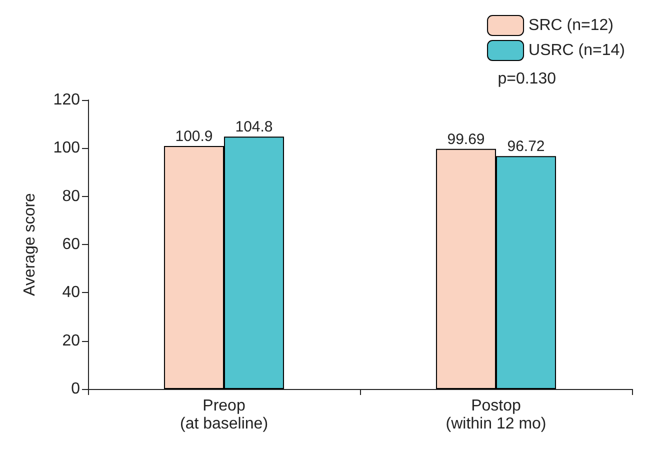 The image size is (652, 451). I want to click on legend-label: SRC (n=12), so click(571, 25).